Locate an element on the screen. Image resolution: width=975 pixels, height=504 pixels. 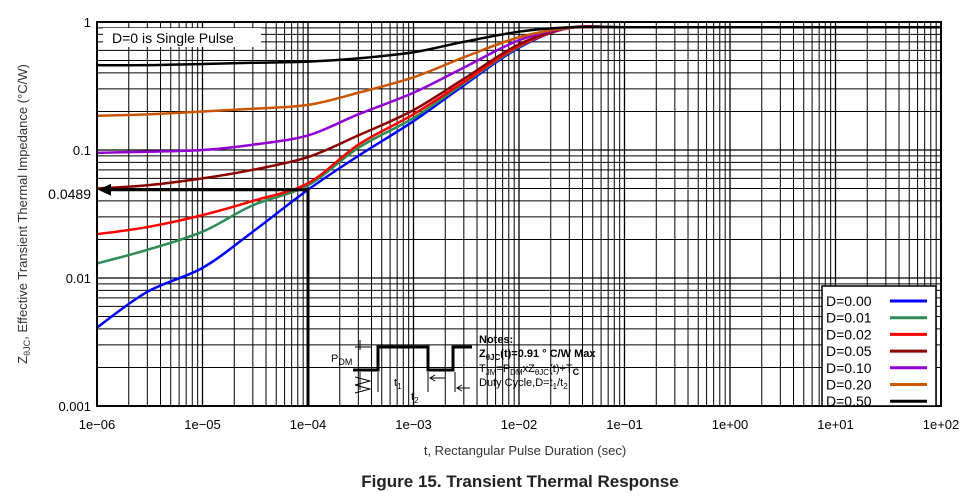
single-pulse-label-box is located at coordinates (182, 37).